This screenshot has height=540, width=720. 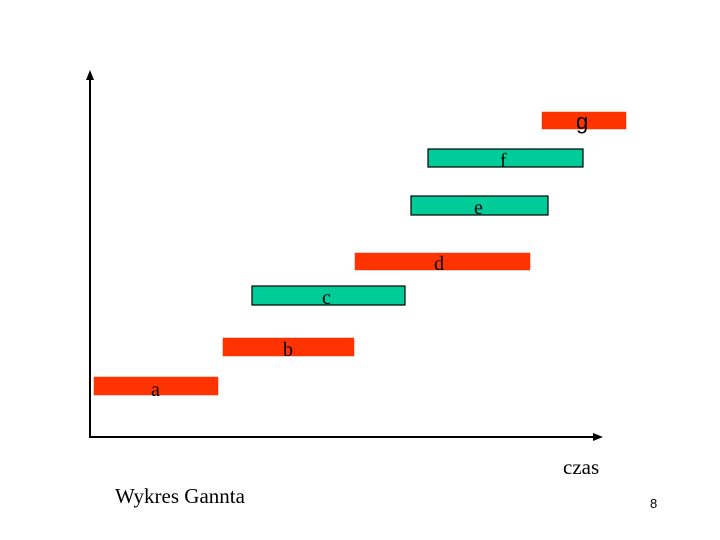 What do you see at coordinates (180, 496) in the screenshot?
I see `diagram-caption: Wykres Gannta` at bounding box center [180, 496].